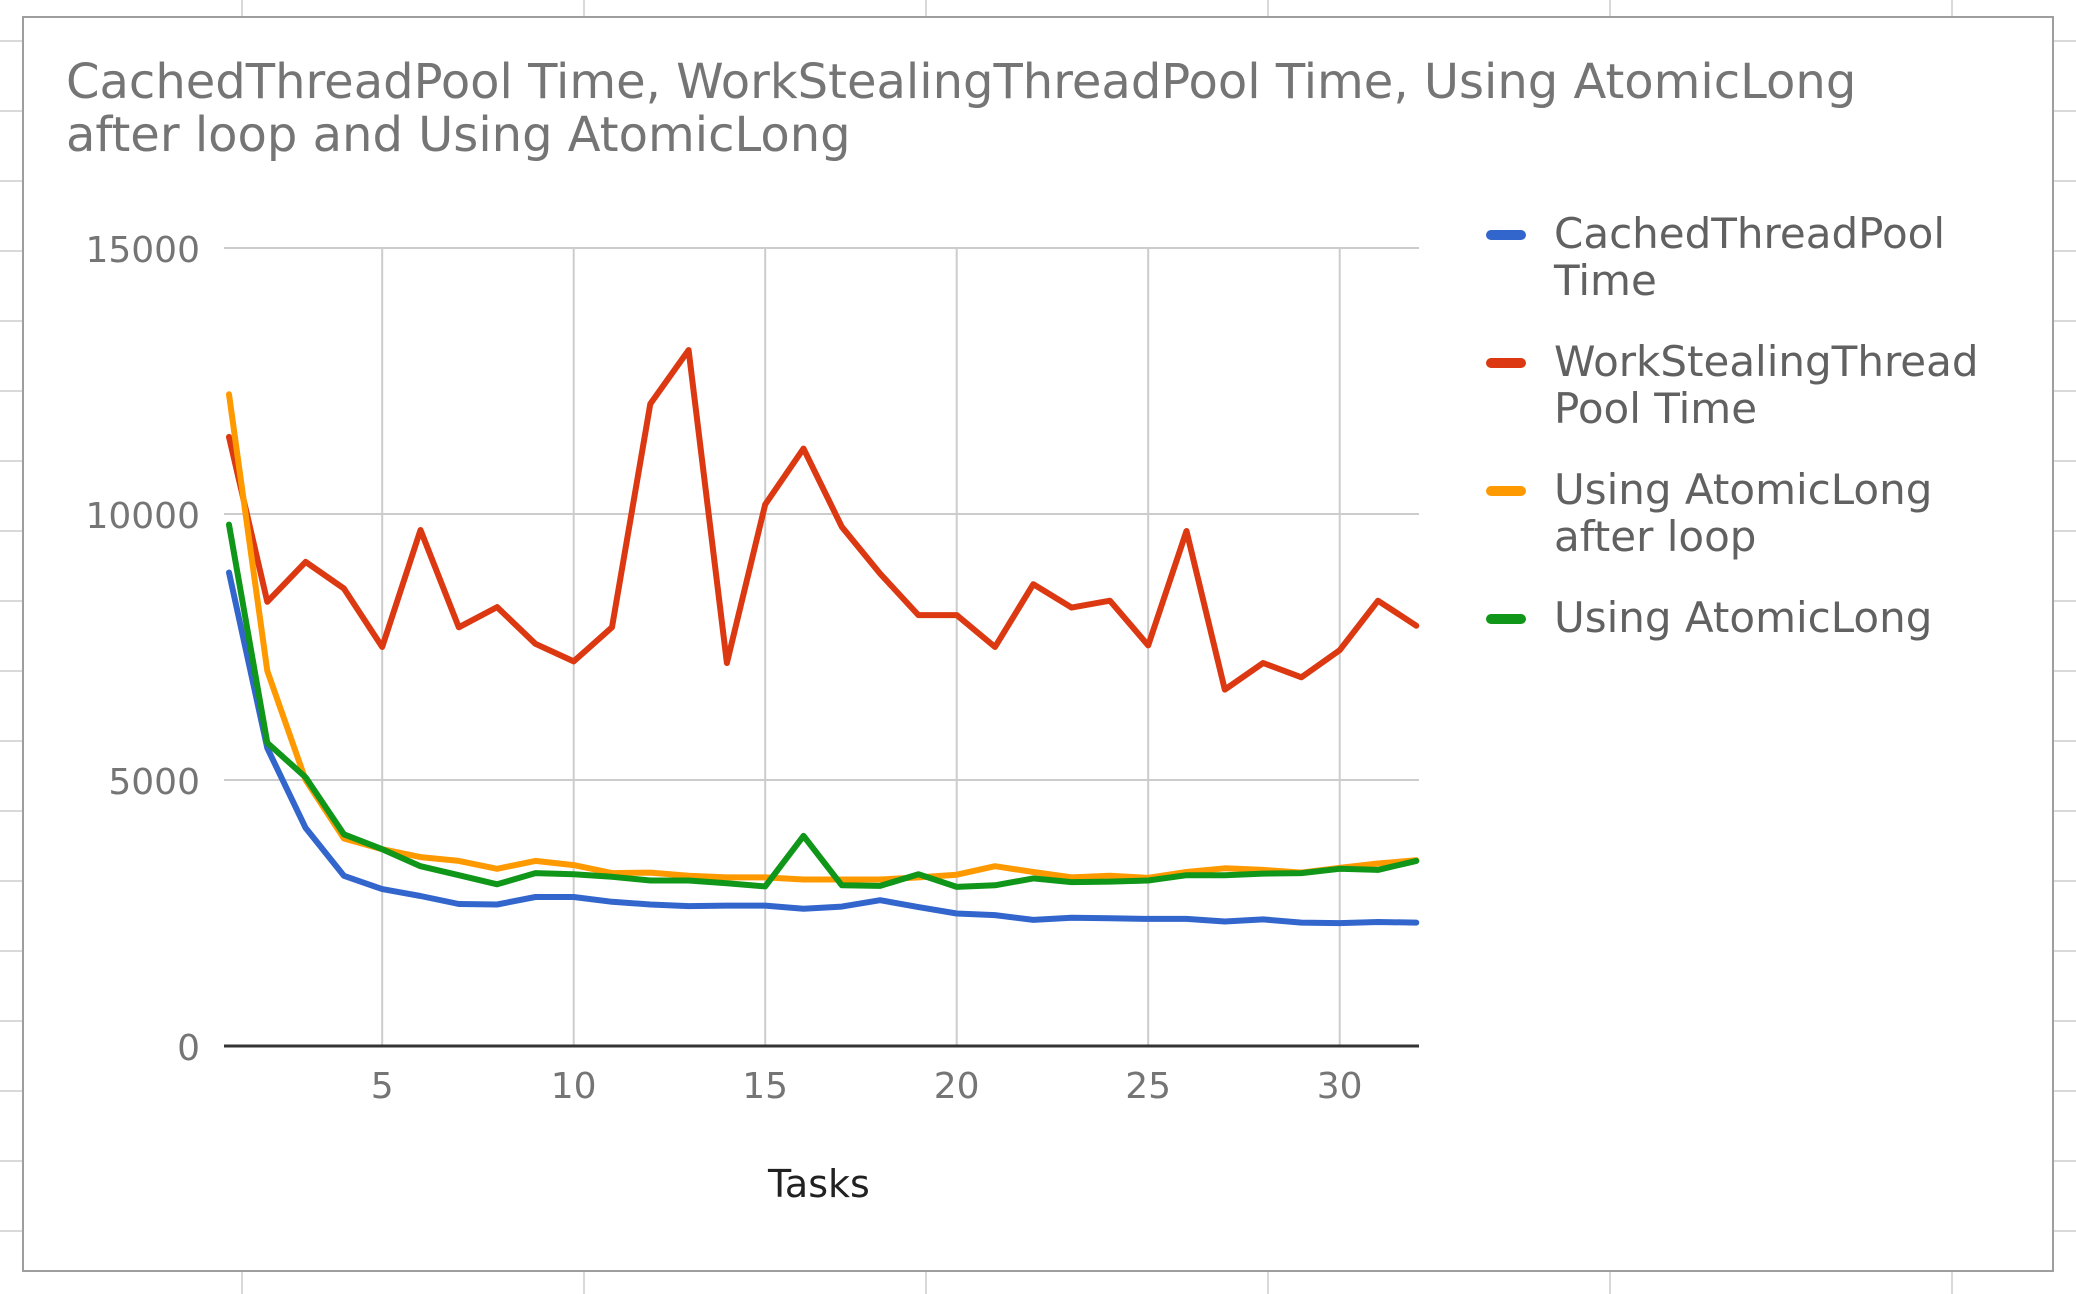 The image size is (2076, 1294). Describe the element at coordinates (154, 782) in the screenshot. I see `y-tick-label: 5000` at that location.